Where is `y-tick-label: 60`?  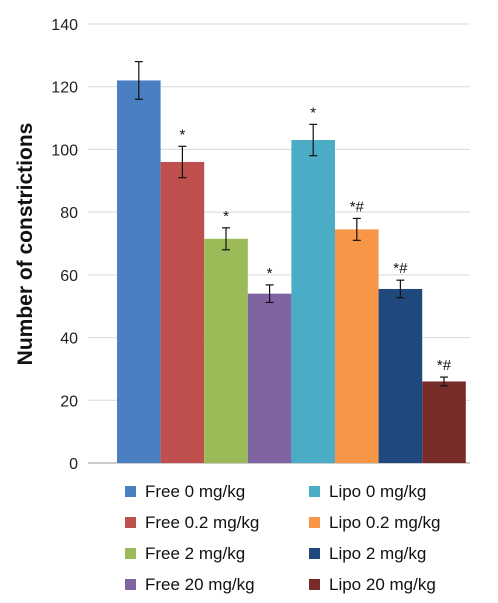 y-tick-label: 60 is located at coordinates (69, 276).